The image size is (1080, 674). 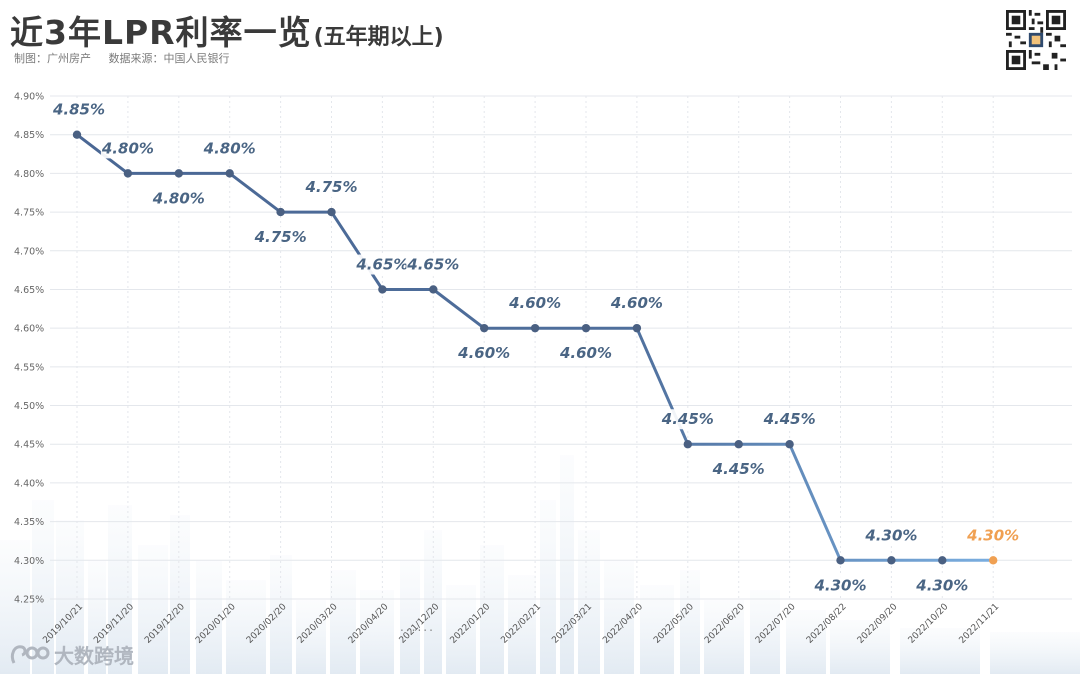 I want to click on y-tick-label: 4.55%, so click(x=29, y=367).